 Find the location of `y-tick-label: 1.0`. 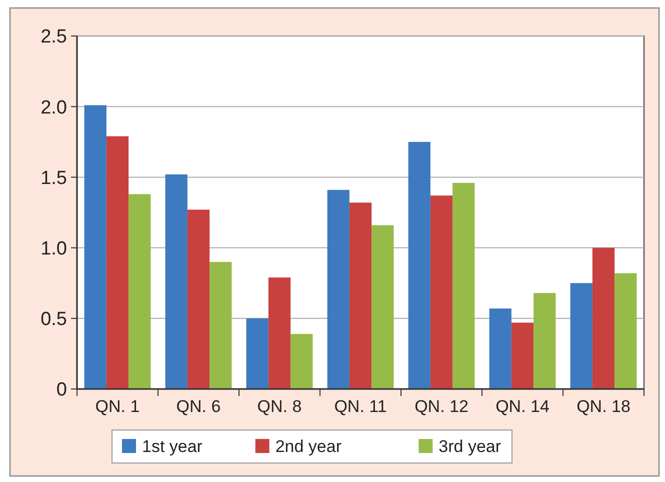

y-tick-label: 1.0 is located at coordinates (53, 249).